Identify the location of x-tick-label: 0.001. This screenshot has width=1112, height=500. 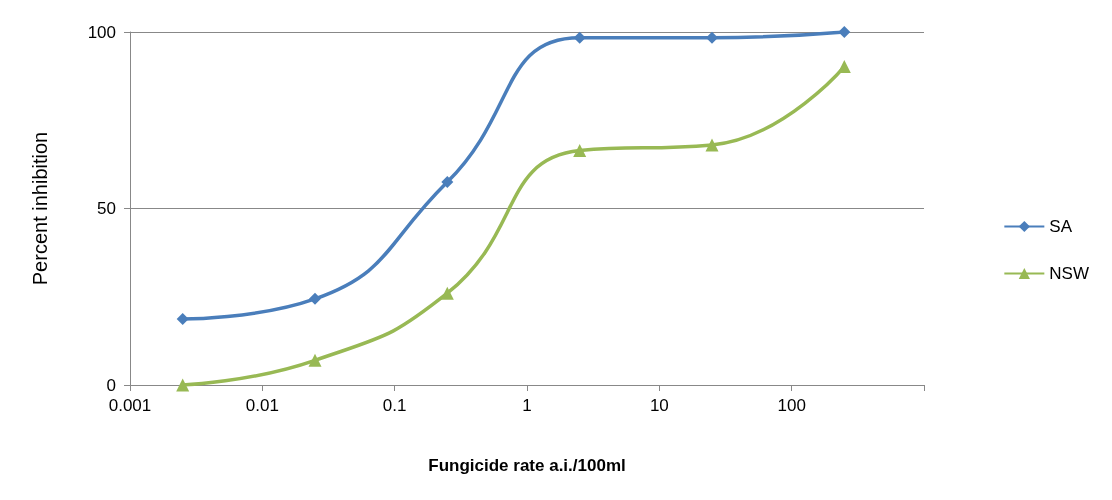
(130, 405).